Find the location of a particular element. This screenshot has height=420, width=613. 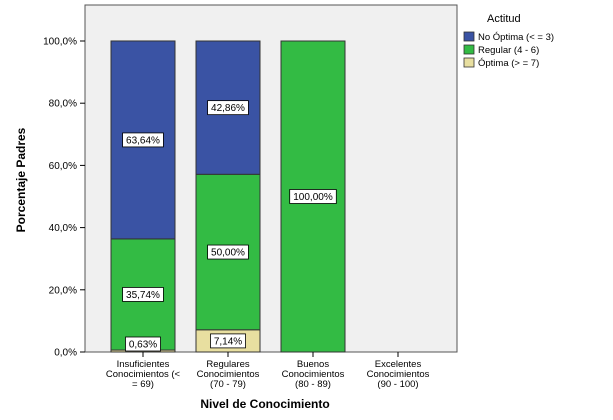

y-tick-label: 100,0% is located at coordinates (60, 42).